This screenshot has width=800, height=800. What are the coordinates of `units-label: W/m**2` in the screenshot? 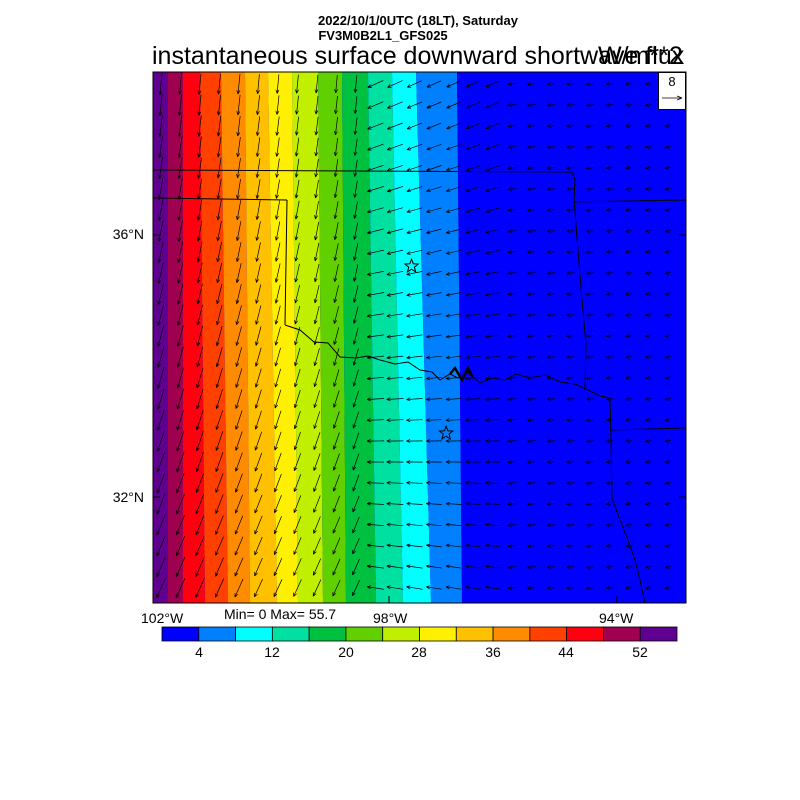 It's located at (640, 56).